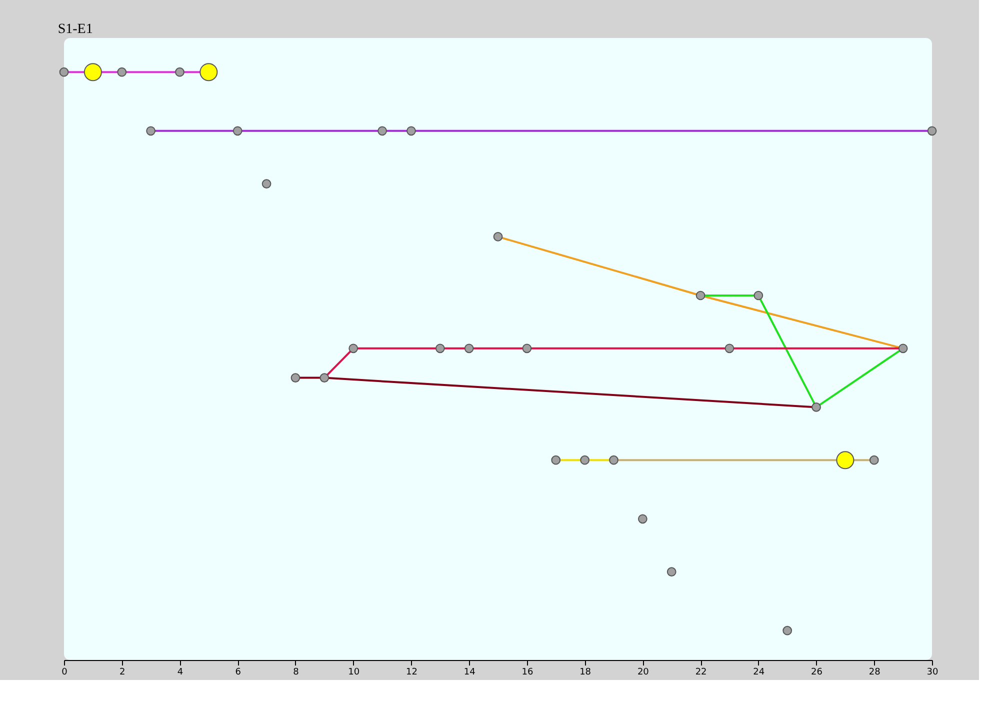  I want to click on x-tick-label: 28, so click(874, 673).